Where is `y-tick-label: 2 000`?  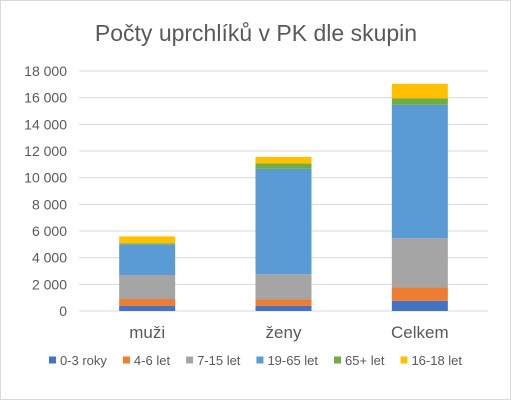
y-tick-label: 2 000 is located at coordinates (49, 284).